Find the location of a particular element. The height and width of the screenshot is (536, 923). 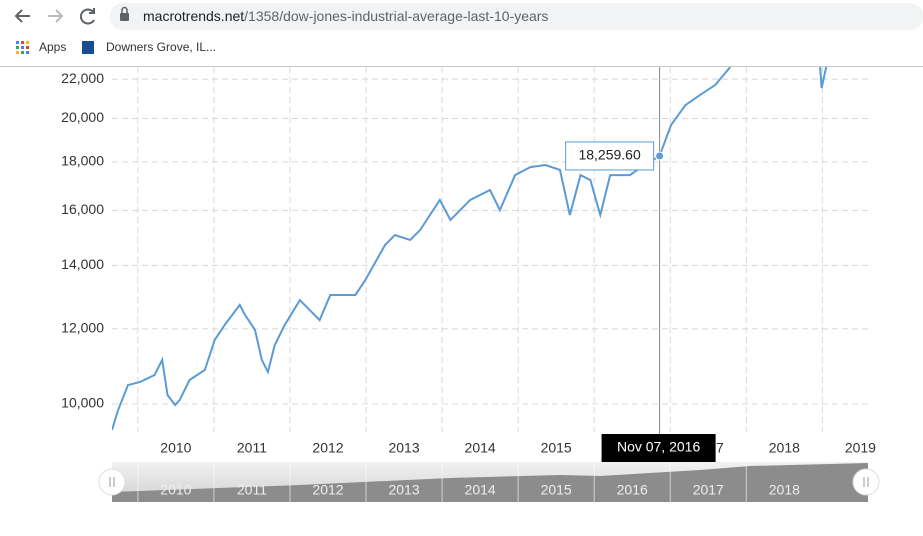

x-tick-label: 2012 is located at coordinates (327, 448).